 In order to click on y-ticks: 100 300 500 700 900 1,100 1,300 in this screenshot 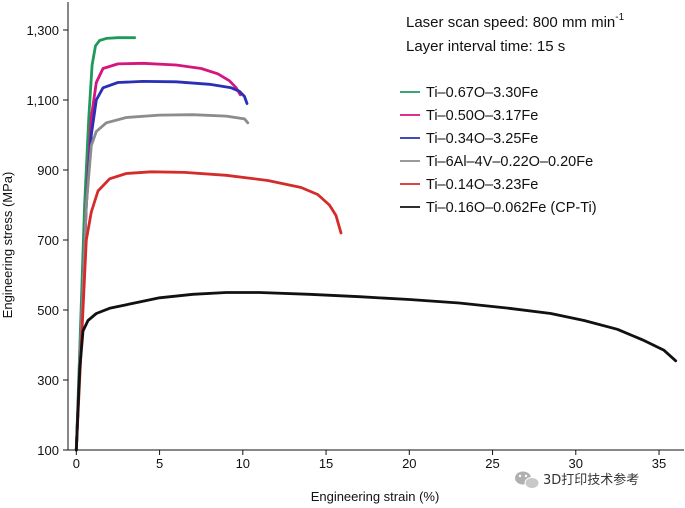, I will do `click(47, 240)`.